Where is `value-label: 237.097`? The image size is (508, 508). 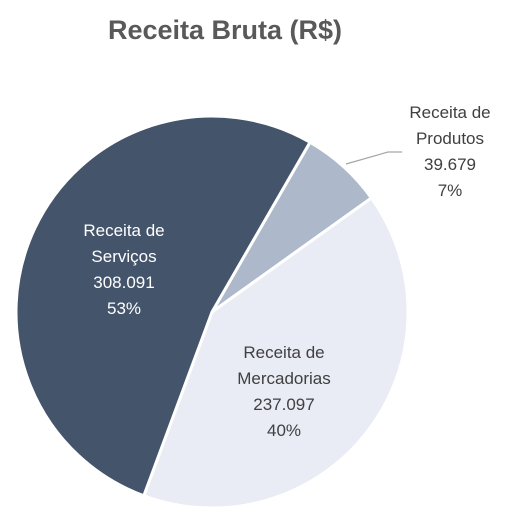
value-label: 237.097 is located at coordinates (284, 404).